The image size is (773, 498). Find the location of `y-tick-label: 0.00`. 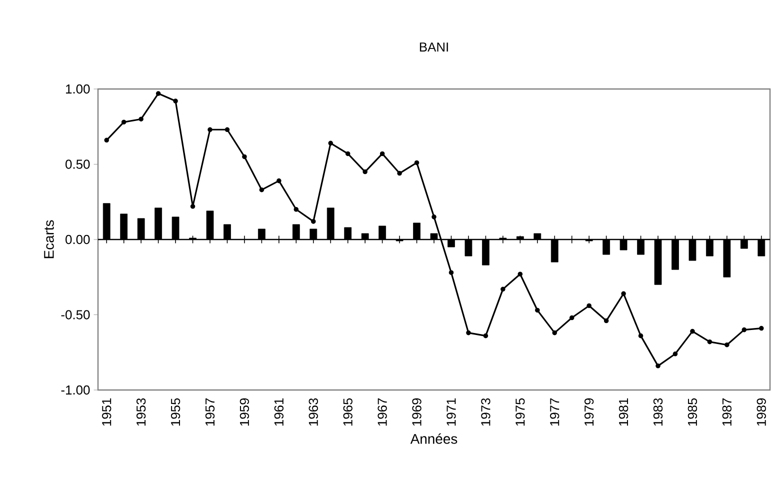

y-tick-label: 0.00 is located at coordinates (78, 239).